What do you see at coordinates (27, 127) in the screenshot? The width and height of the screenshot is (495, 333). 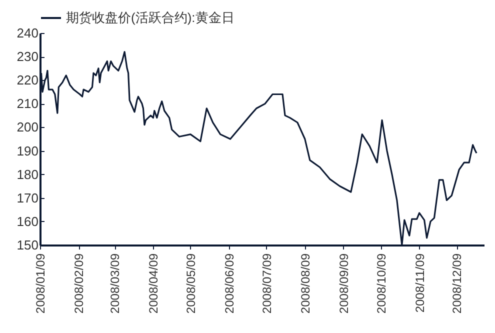 I see `y-tick-label: 200` at bounding box center [27, 127].